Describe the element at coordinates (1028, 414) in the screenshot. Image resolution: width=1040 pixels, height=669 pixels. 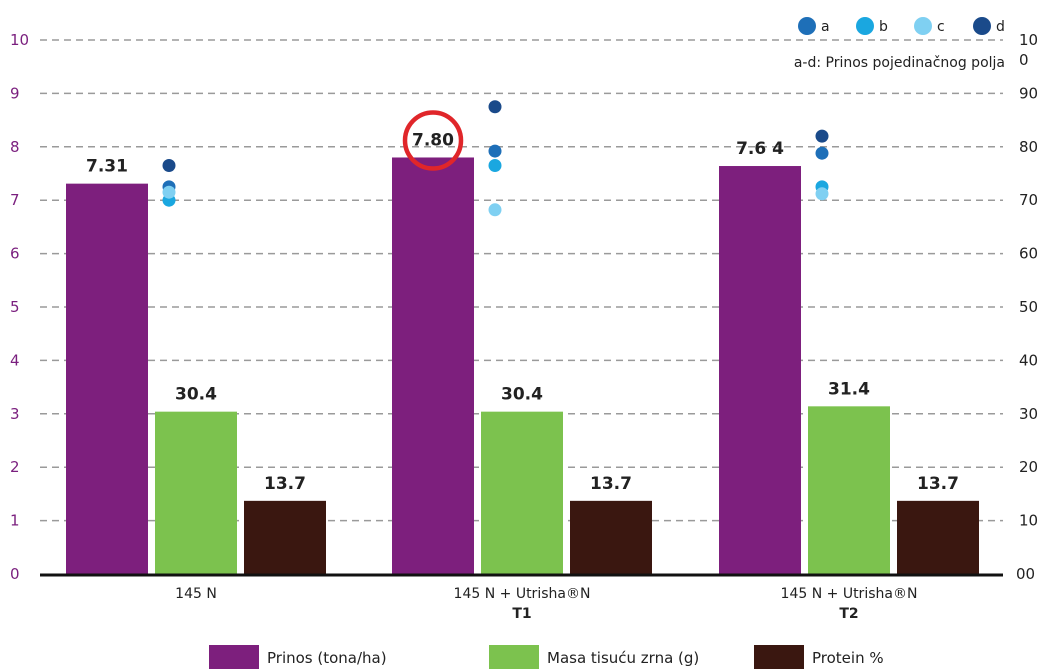
I see `y-tick-label-right: 30` at that location.